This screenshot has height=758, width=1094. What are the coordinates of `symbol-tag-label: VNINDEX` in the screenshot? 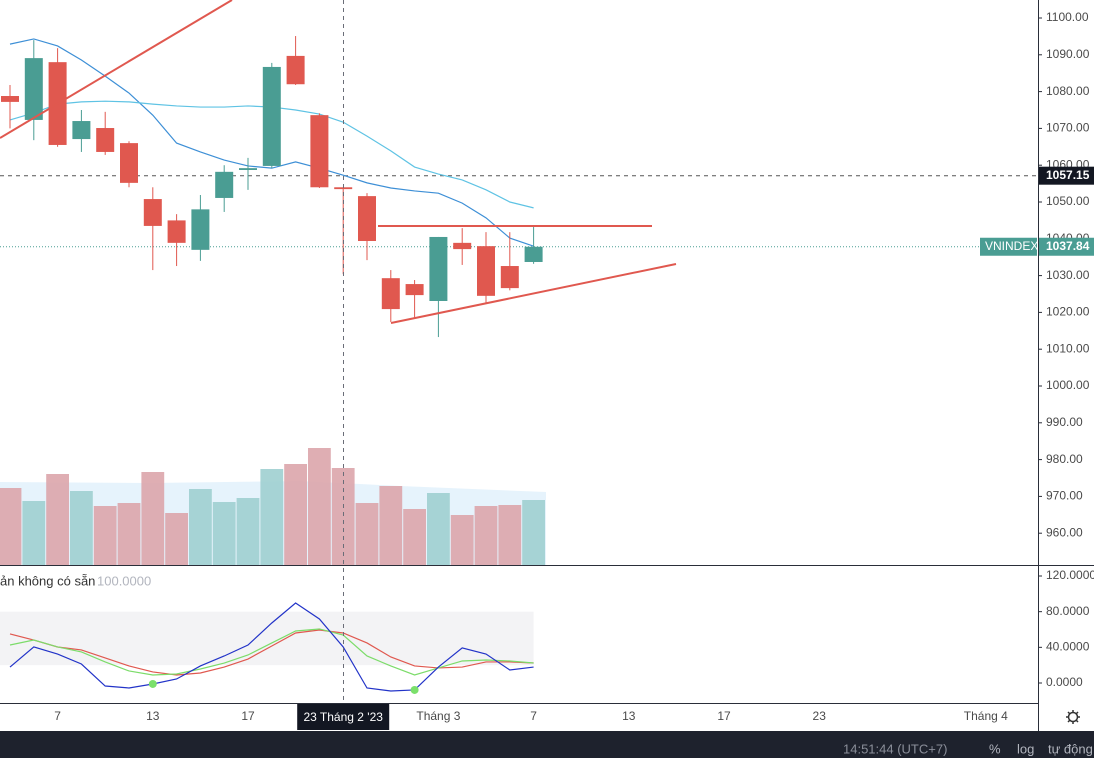 It's located at (1011, 246).